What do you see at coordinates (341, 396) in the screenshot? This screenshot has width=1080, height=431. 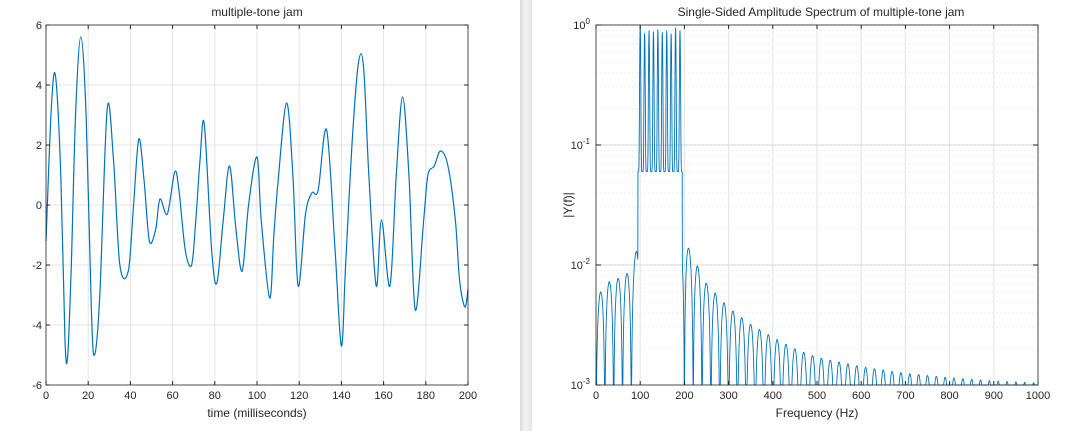 I see `x-tick-label: 140` at bounding box center [341, 396].